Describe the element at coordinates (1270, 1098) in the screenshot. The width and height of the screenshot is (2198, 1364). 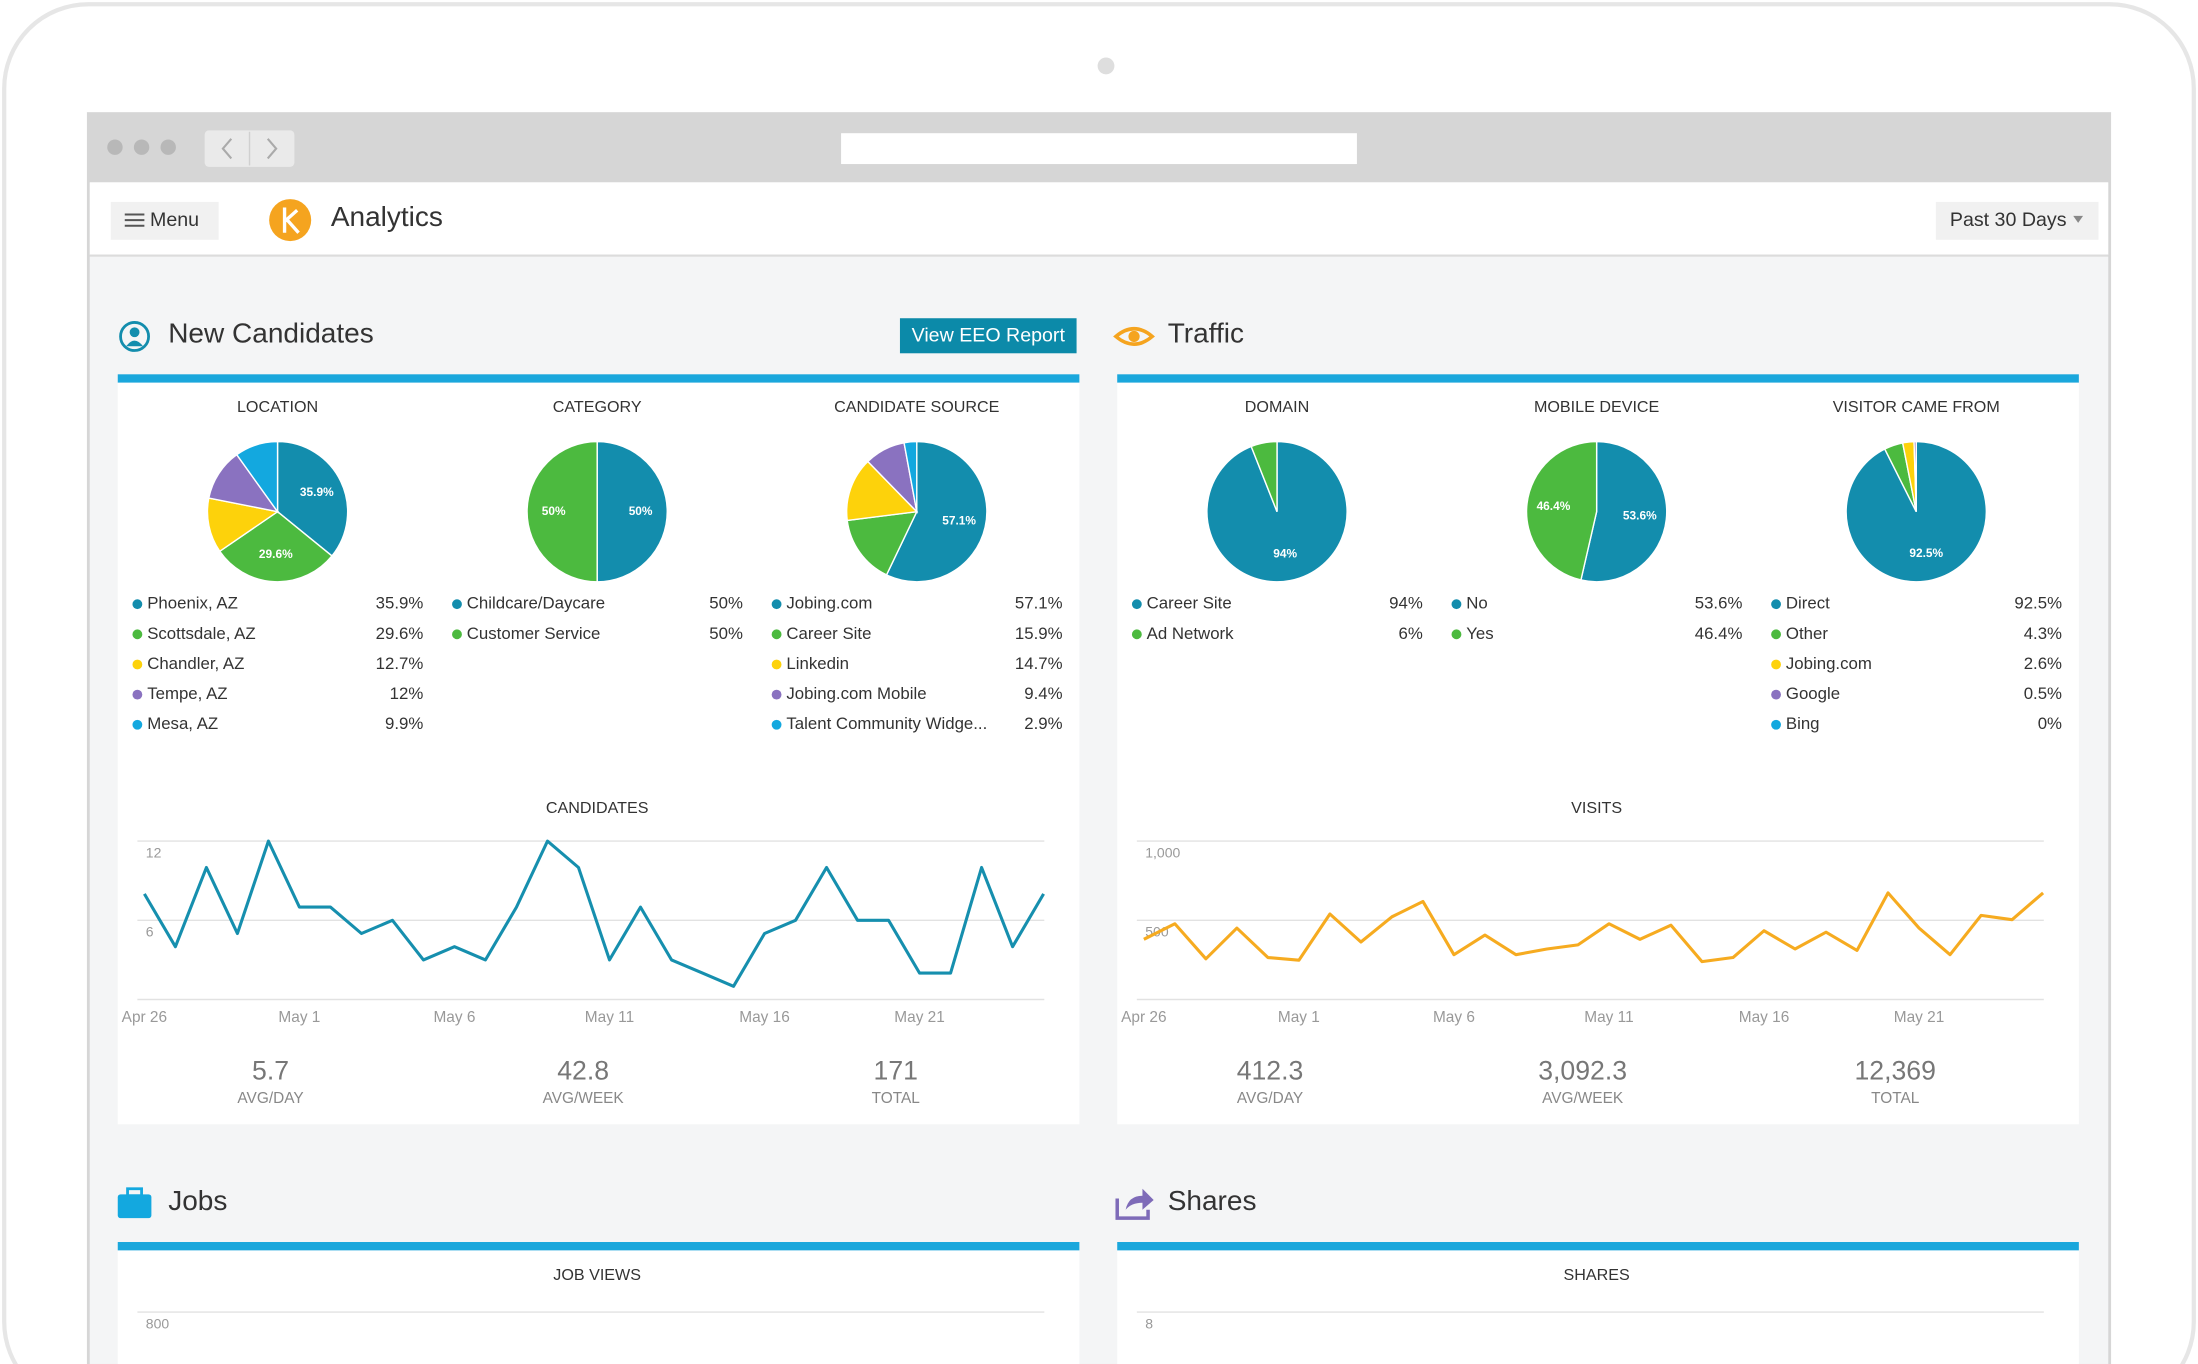
I see `stat-label: AVG/DAY` at that location.